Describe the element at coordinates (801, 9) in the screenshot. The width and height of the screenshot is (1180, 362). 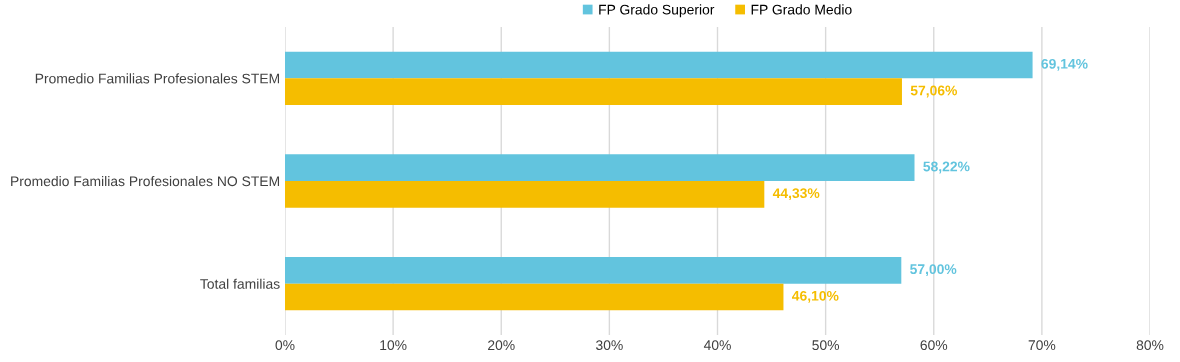
I see `legend-label: FP Grado Medio` at that location.